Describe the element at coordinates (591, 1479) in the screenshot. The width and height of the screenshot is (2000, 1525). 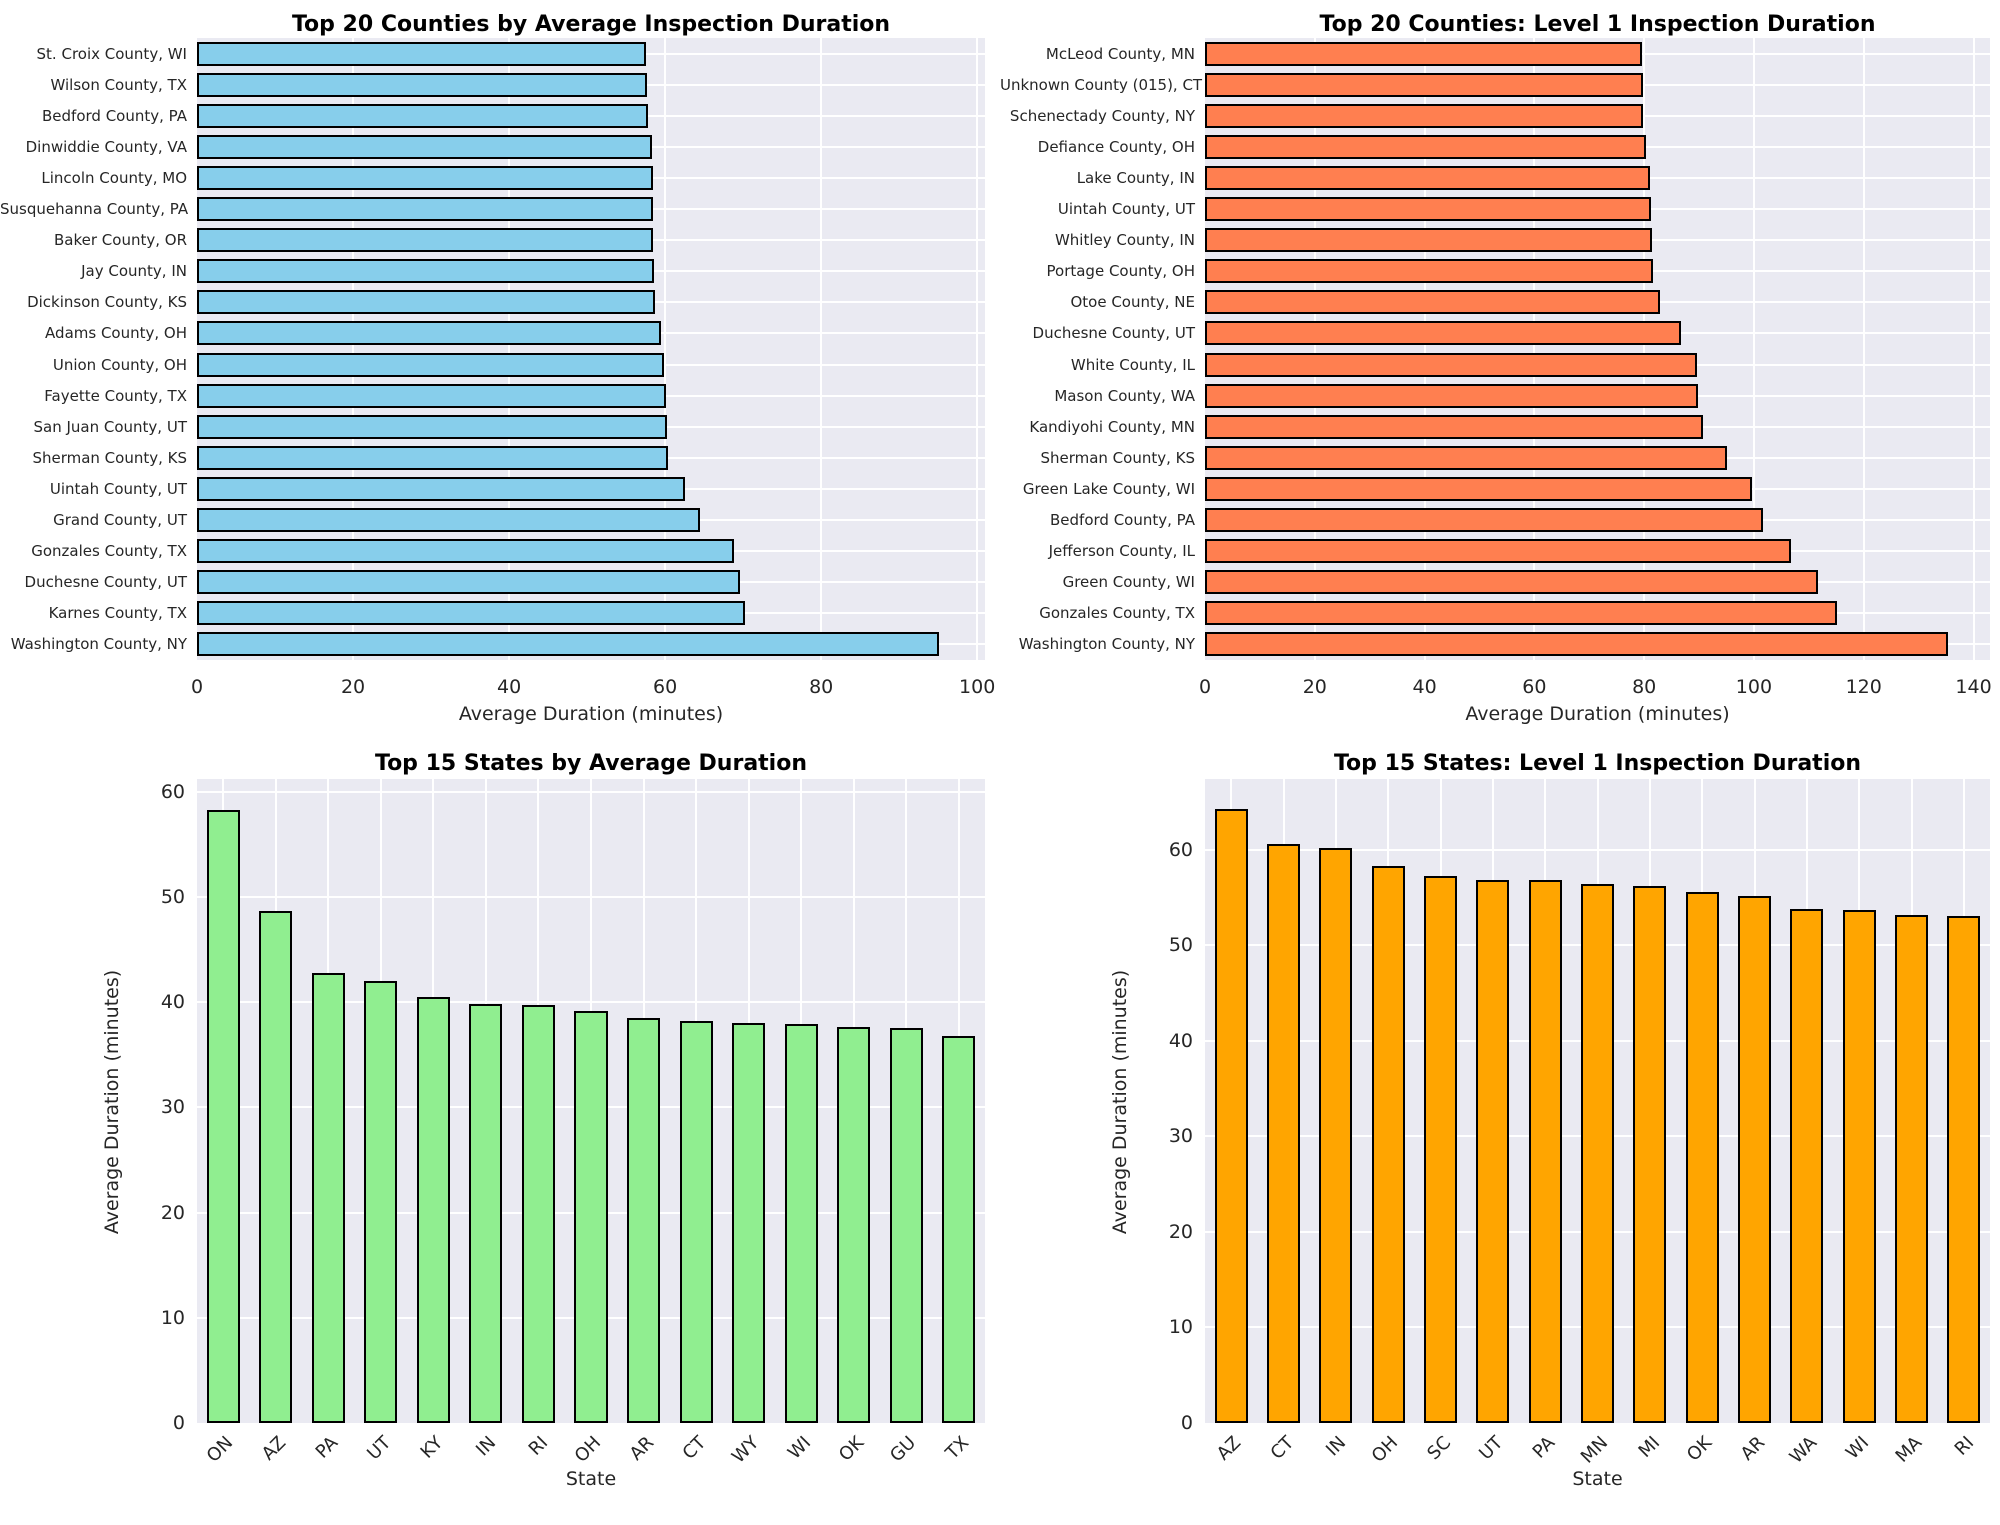
I see `x-axis-label: State` at that location.